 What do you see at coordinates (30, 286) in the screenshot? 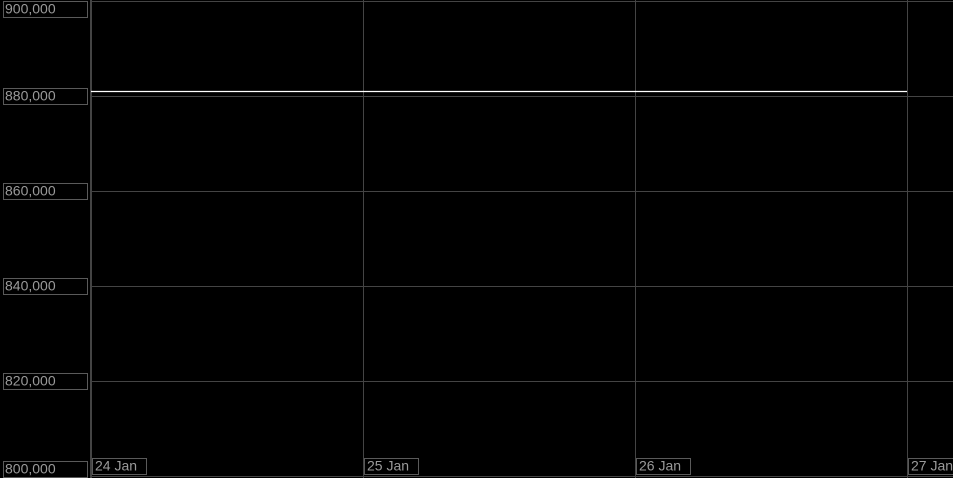
I see `y-tick-label: 840,000` at bounding box center [30, 286].